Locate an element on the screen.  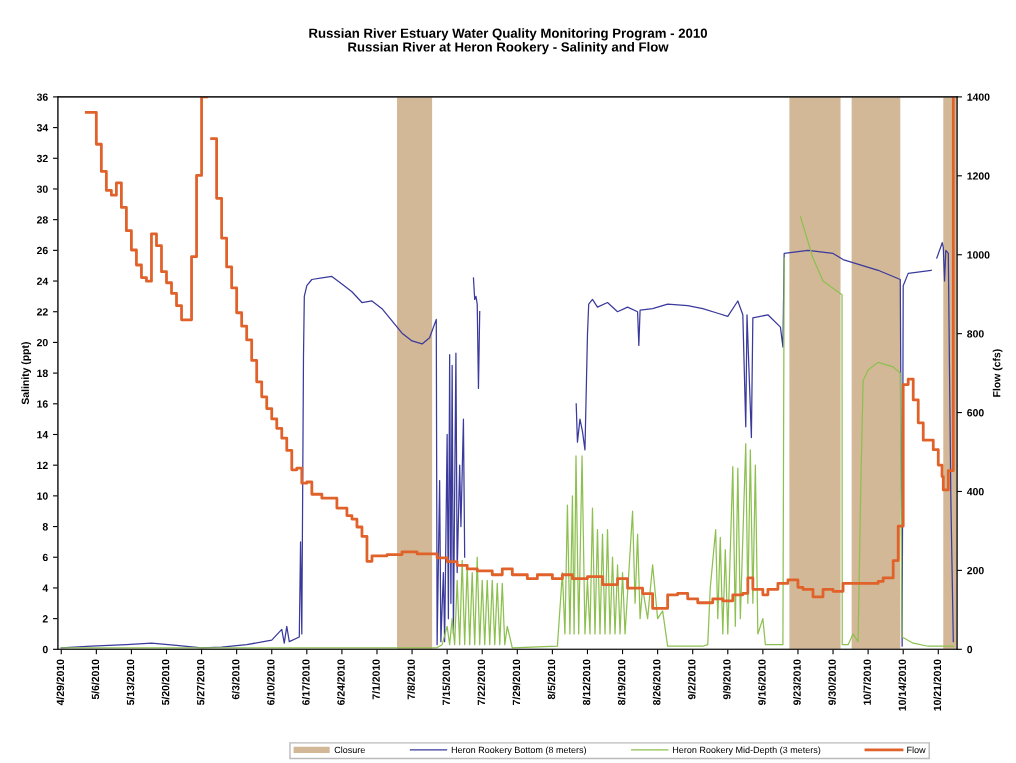
y2-tick-label: 1400 is located at coordinates (978, 97).